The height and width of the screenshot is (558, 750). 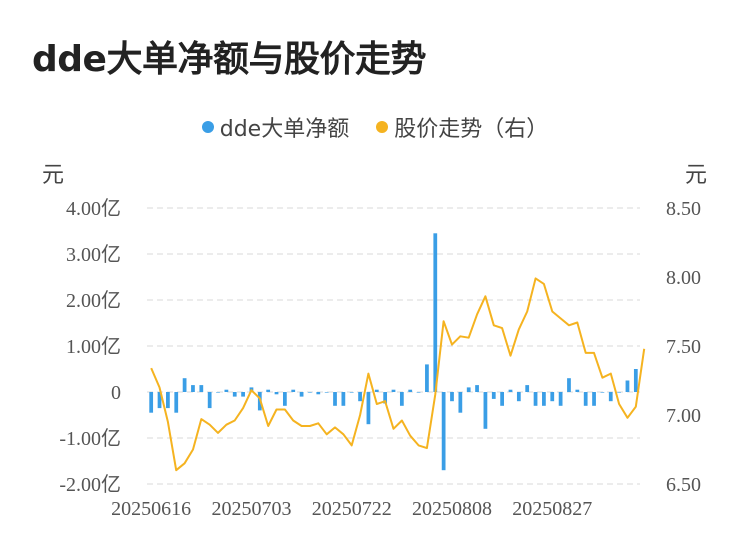 I want to click on right-axis-unit: 元, so click(x=696, y=175).